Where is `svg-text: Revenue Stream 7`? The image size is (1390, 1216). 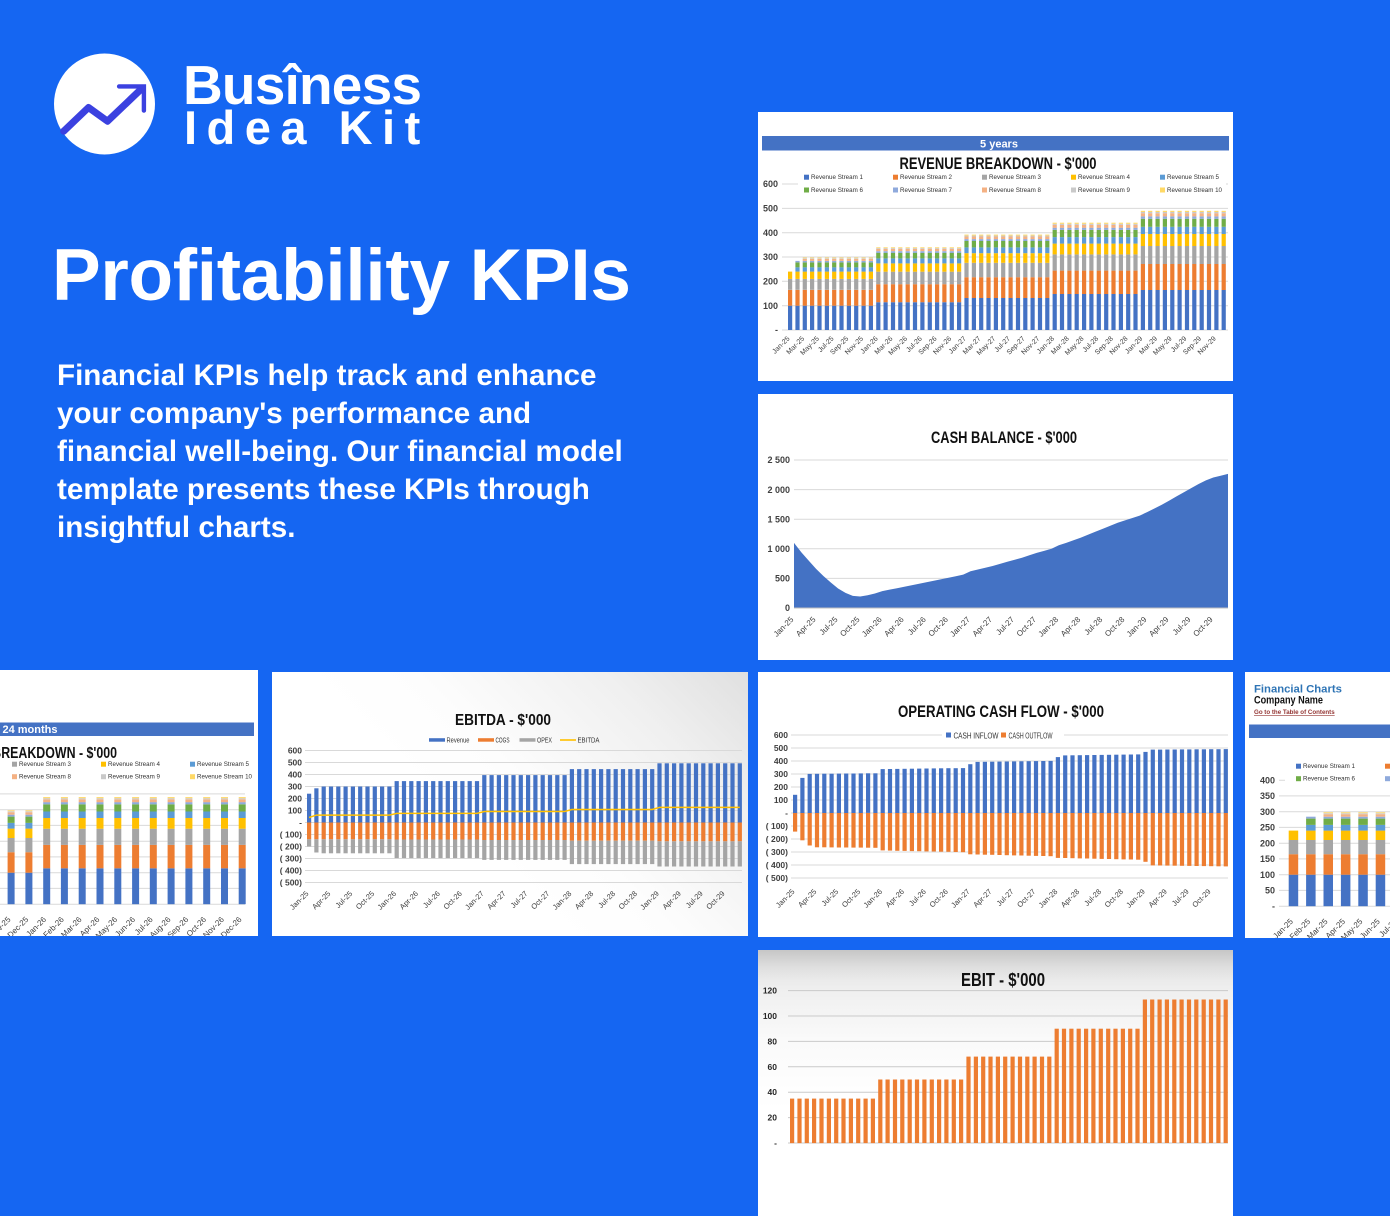 svg-text: Revenue Stream 7 is located at coordinates (926, 190).